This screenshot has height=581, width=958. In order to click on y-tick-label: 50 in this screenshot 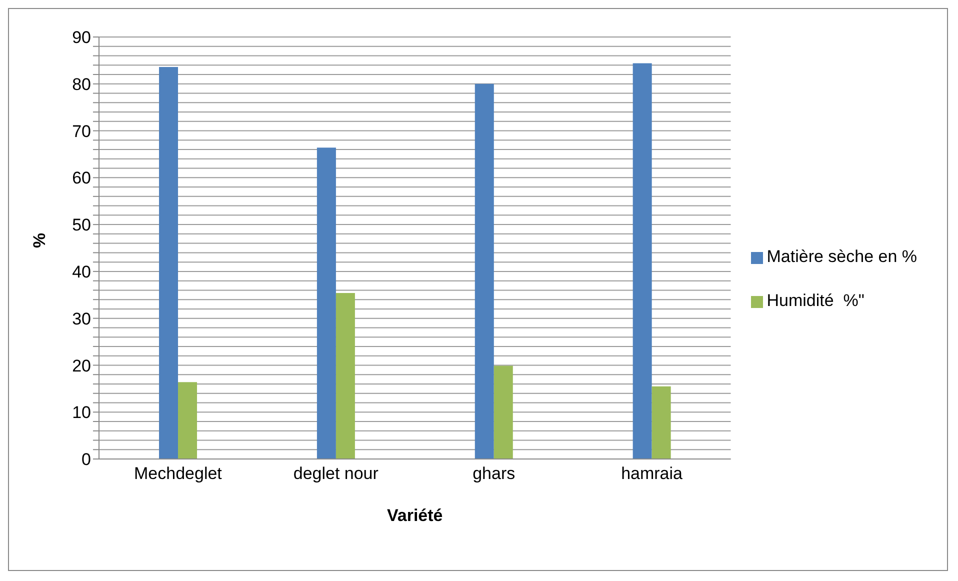, I will do `click(81, 225)`.